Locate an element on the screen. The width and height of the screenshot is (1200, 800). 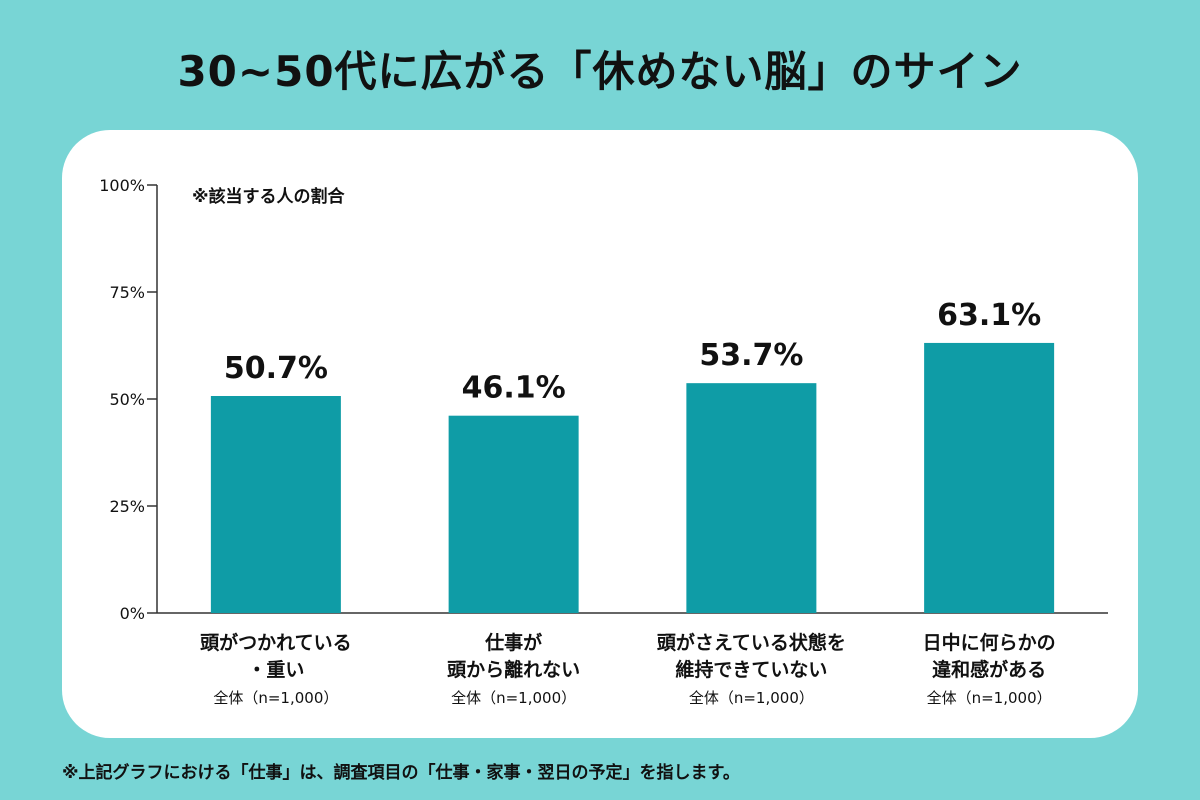
category-label-line: 頭から離れない is located at coordinates (514, 670).